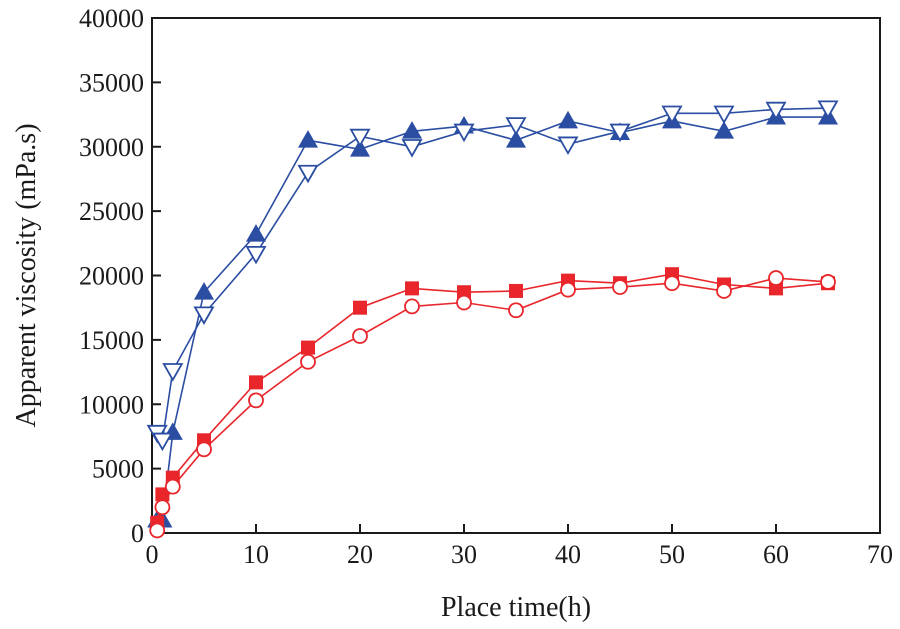 The height and width of the screenshot is (629, 900). What do you see at coordinates (519, 546) in the screenshot?
I see `x-axis-ticks: 0 10 20 30 40 50 60 70` at bounding box center [519, 546].